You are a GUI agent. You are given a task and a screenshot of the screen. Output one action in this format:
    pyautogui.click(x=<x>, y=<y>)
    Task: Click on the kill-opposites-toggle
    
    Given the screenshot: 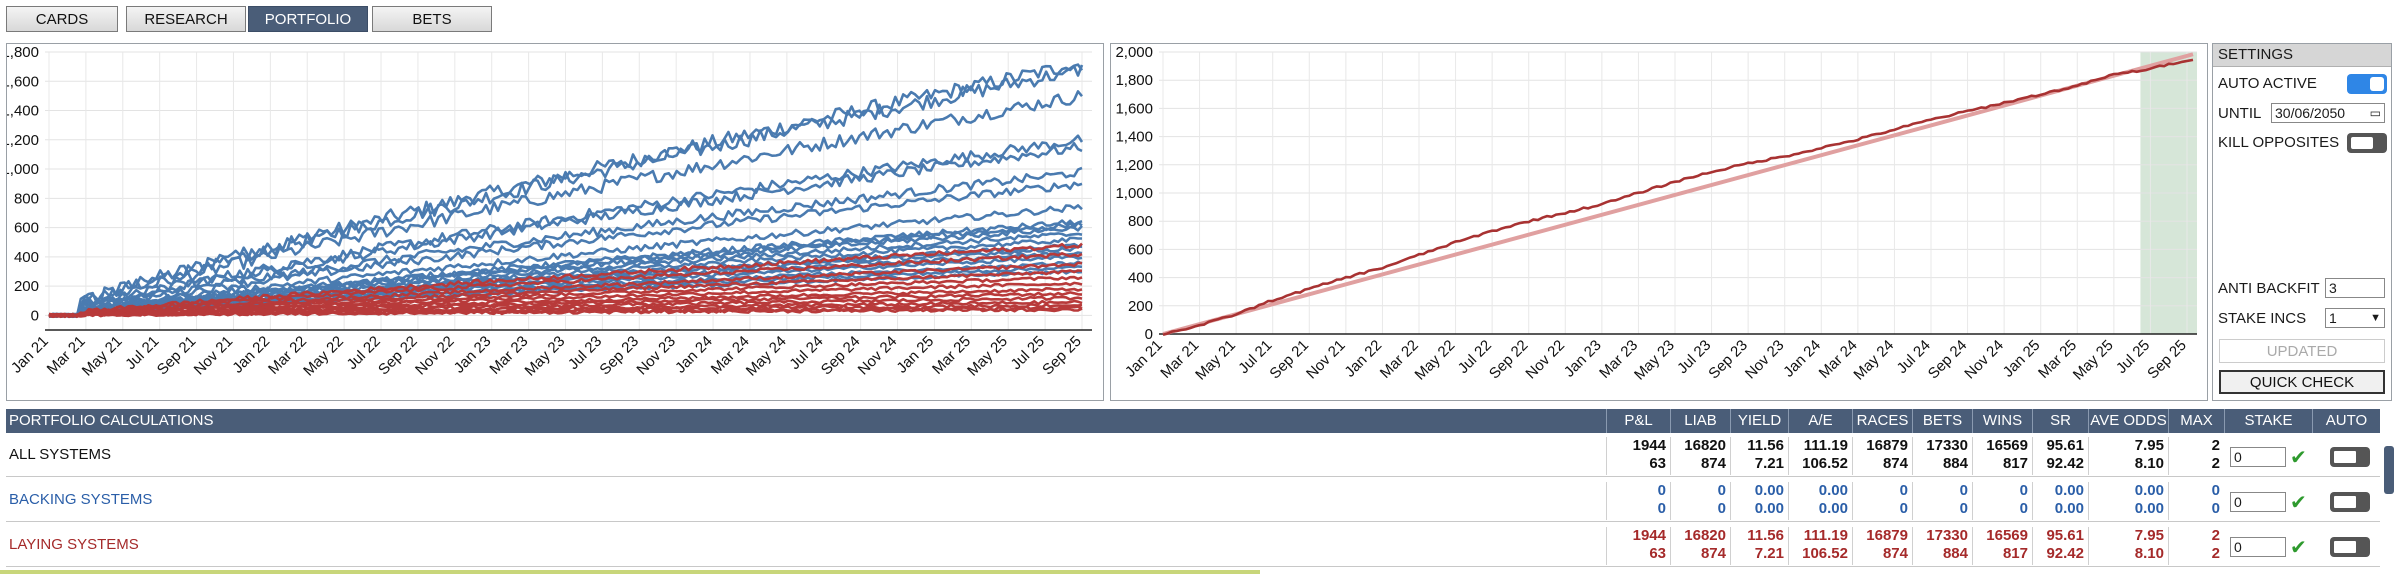 What is the action you would take?
    pyautogui.click(x=2367, y=143)
    